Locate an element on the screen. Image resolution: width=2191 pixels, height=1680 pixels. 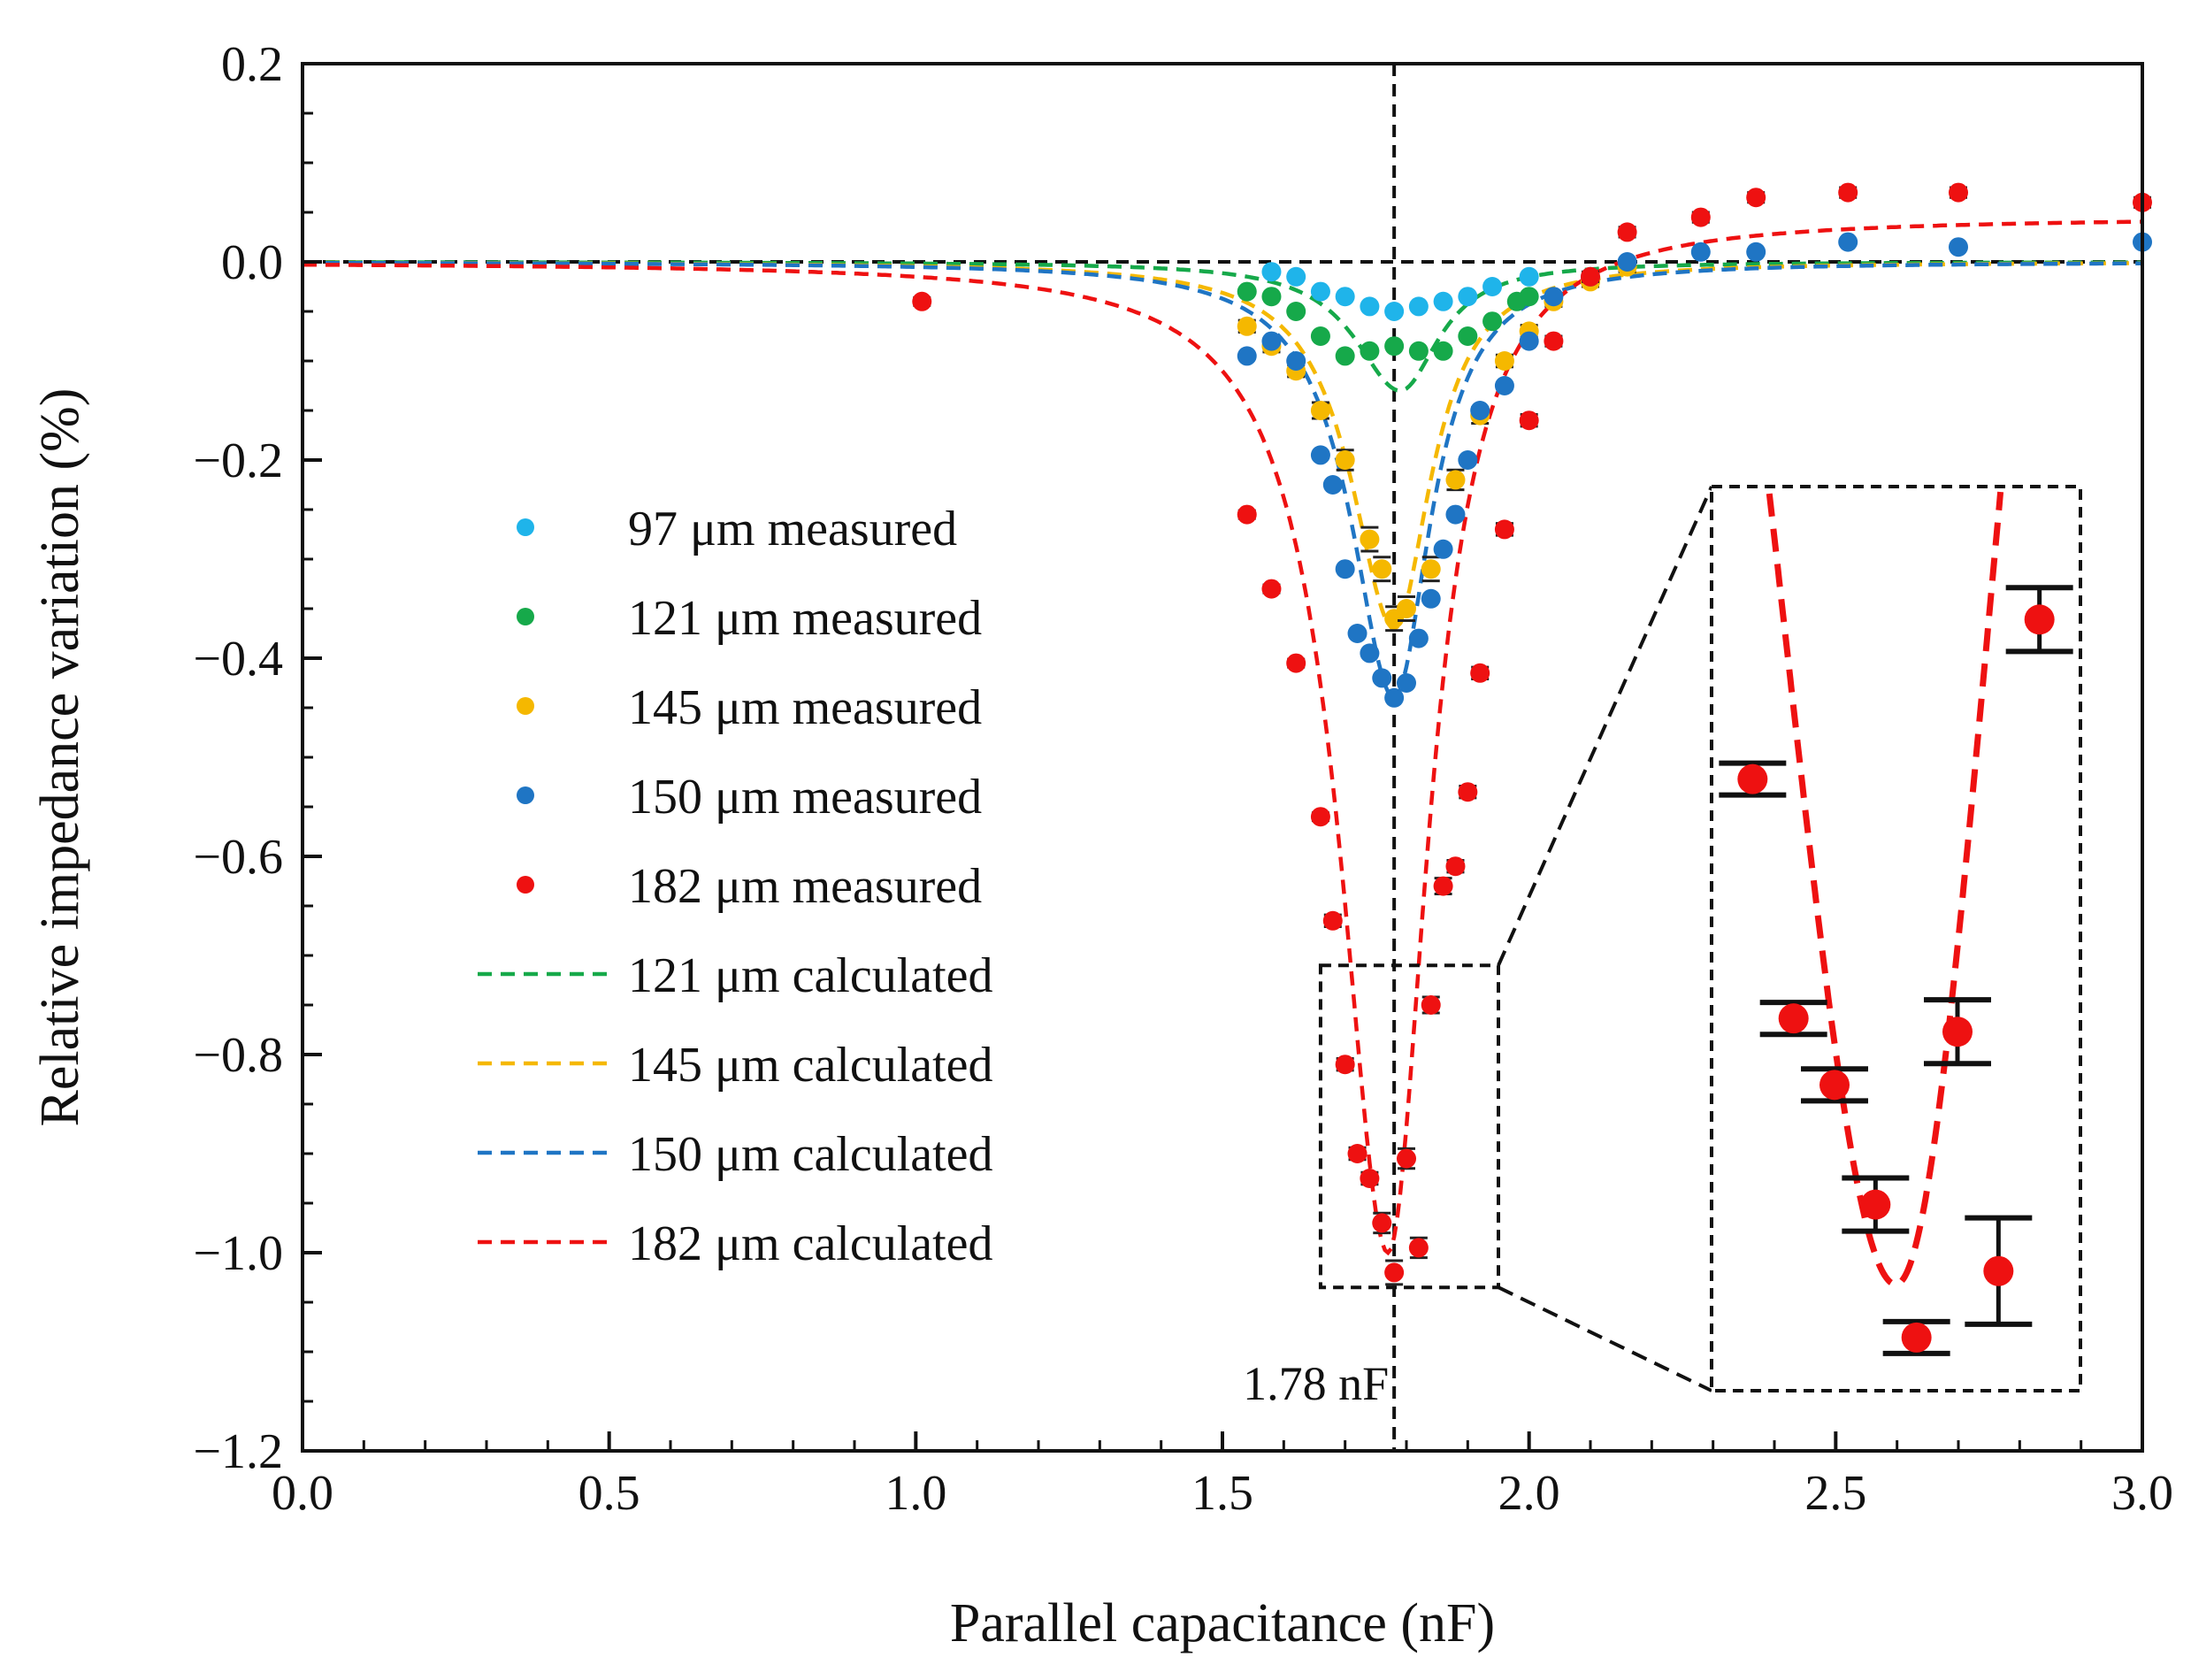
legend-item: 145 μm calculated is located at coordinates (735, 1065).